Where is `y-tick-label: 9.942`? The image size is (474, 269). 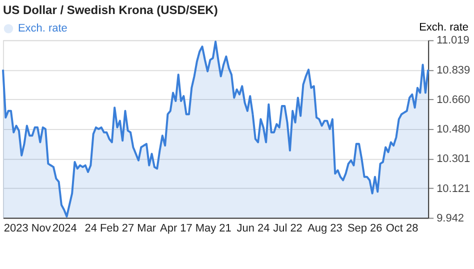
y-tick-label: 9.942 is located at coordinates (450, 218).